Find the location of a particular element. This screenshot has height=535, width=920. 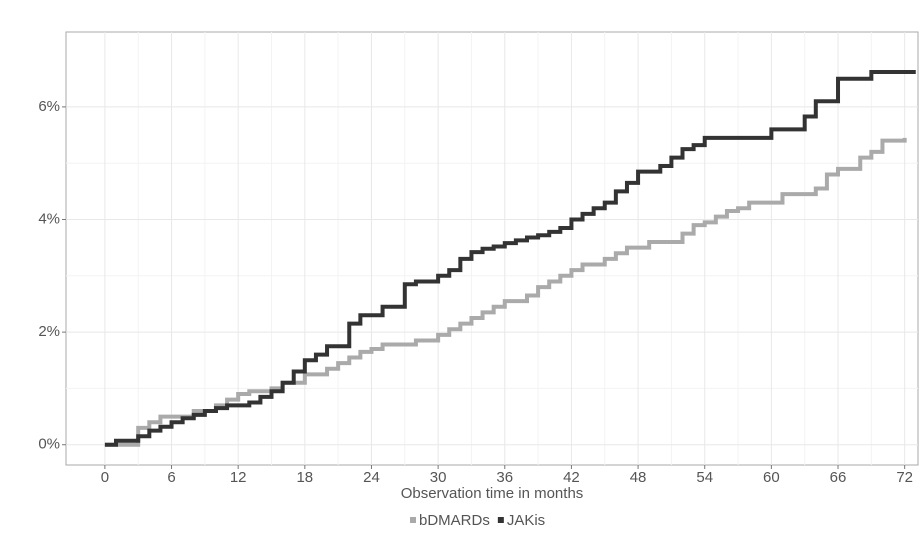

legend: bDMARDs JAKis is located at coordinates (477, 520).